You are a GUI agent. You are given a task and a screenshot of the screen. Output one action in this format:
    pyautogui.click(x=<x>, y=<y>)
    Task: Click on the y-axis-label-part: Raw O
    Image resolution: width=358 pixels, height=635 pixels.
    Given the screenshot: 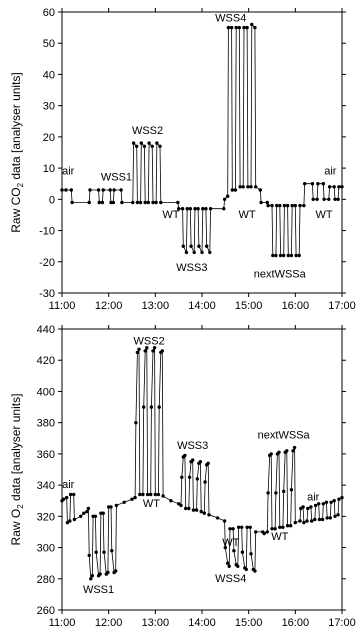 What is the action you would take?
    pyautogui.click(x=16, y=527)
    